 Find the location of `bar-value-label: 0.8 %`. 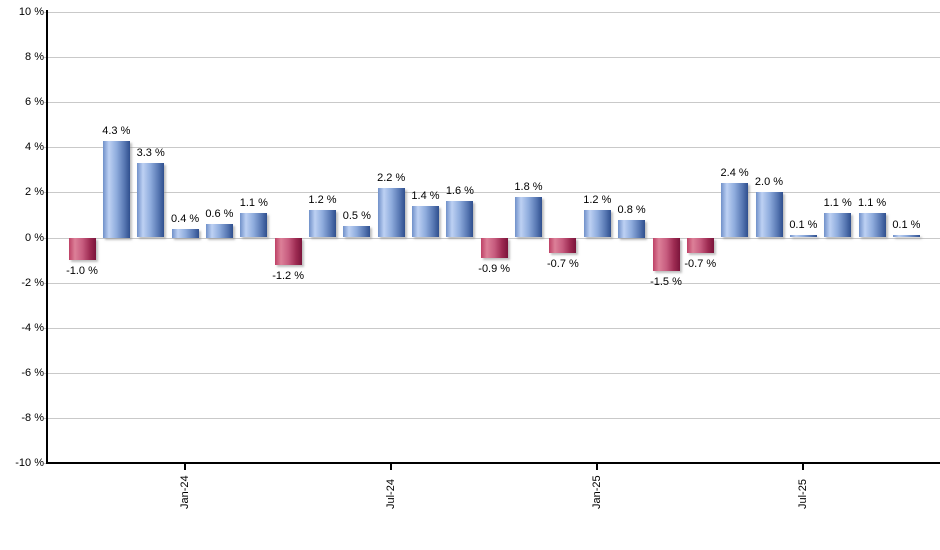

bar-value-label: 0.8 % is located at coordinates (631, 209).